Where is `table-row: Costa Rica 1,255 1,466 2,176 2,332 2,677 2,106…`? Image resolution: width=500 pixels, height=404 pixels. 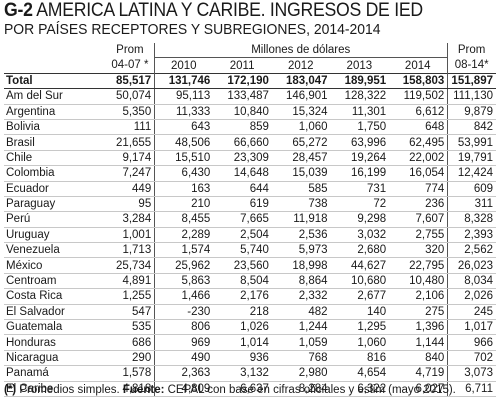
table-row: Costa Rica 1,255 1,466 2,176 2,332 2,677 2,106… is located at coordinates (250, 296).